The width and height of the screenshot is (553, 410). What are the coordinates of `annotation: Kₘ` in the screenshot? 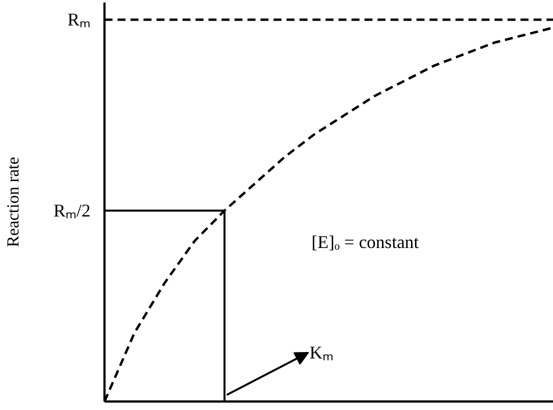 It's located at (322, 352).